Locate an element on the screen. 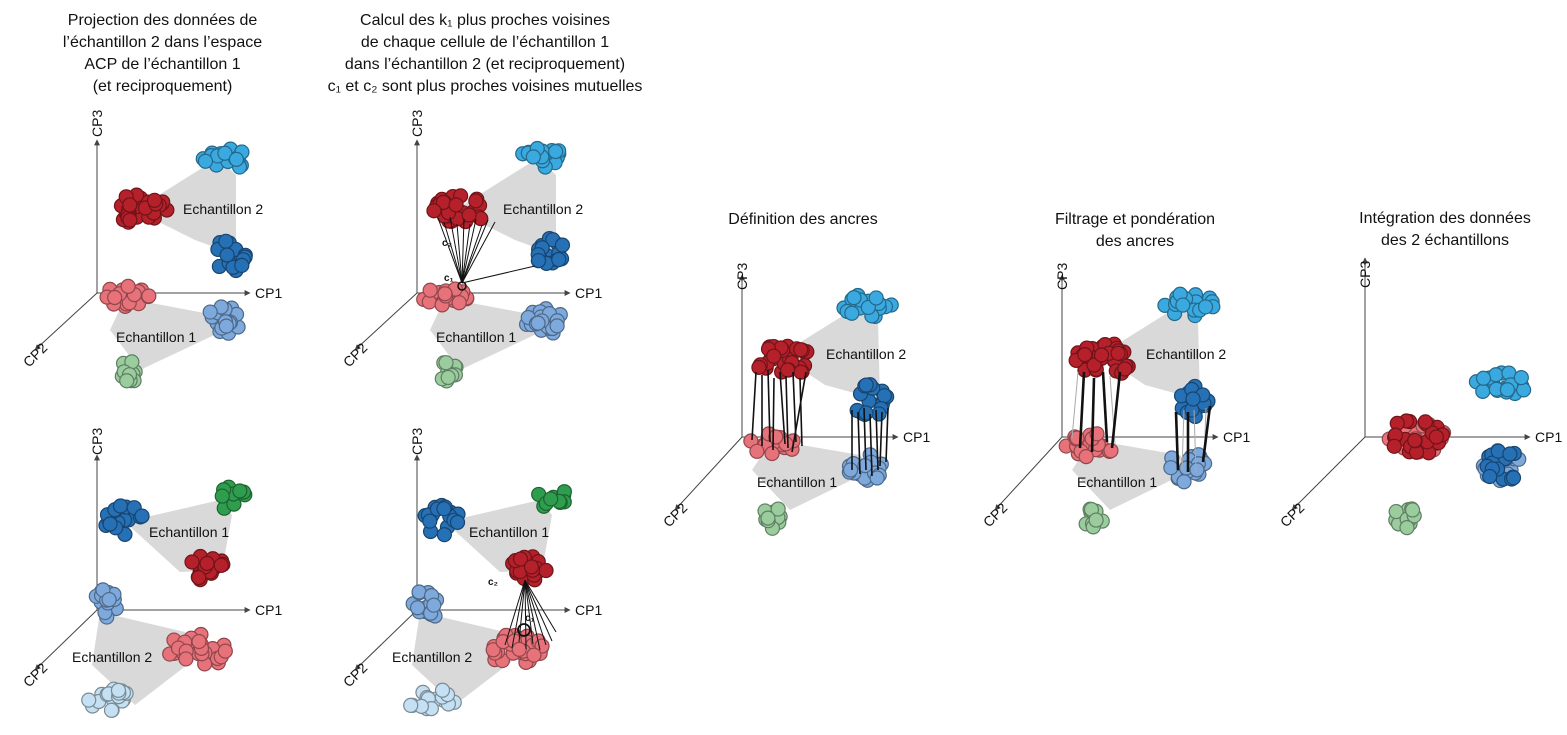 This screenshot has width=1567, height=735. axis-label-cp3: CP3 is located at coordinates (1062, 276).